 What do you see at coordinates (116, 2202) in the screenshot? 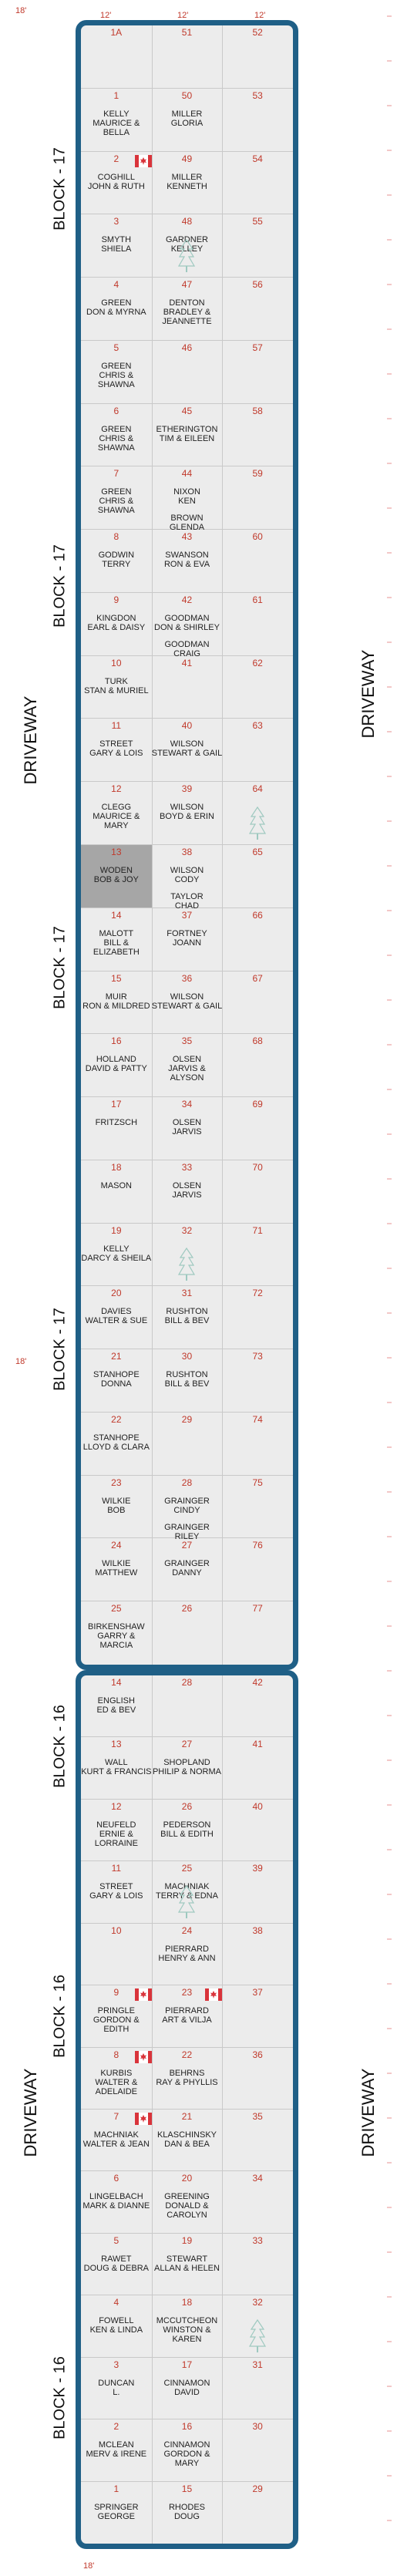
I see `plot-block16-6: 6 LINGELBACH MARK & DIANNE` at bounding box center [116, 2202].